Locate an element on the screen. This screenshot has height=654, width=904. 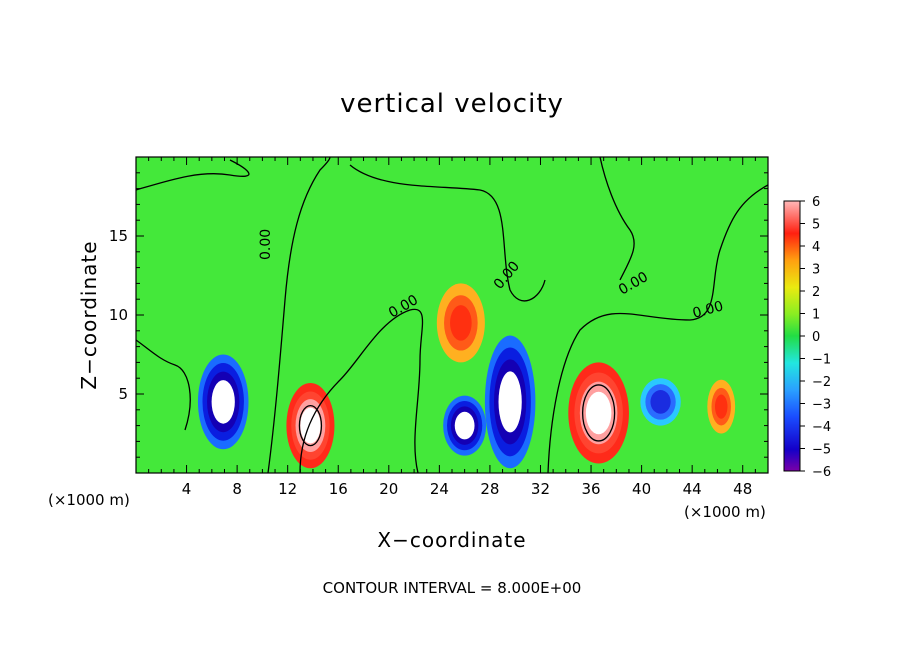
colorbar-tick-label: −6 is located at coordinates (821, 472).